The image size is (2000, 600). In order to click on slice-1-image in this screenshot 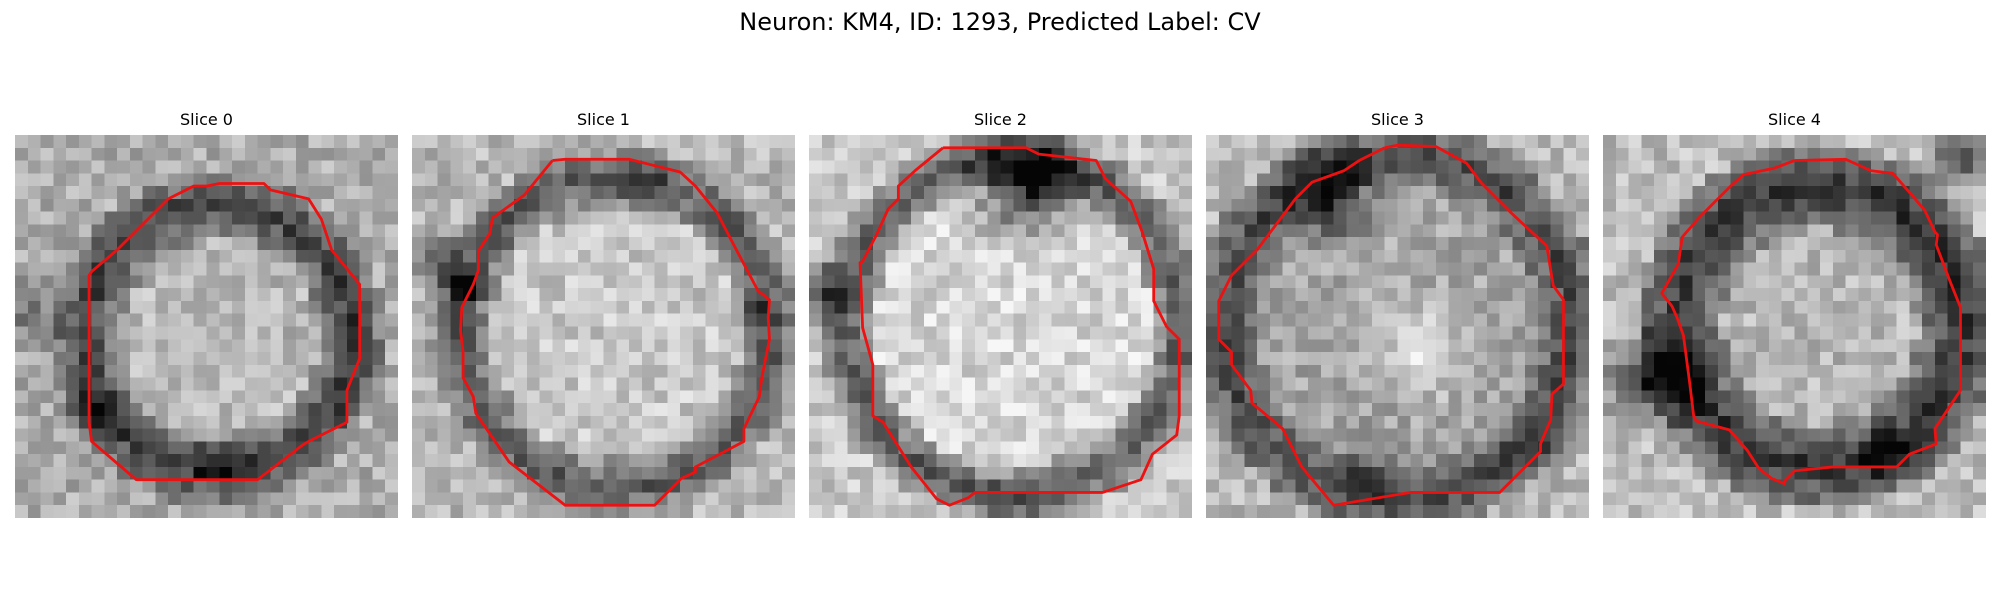, I will do `click(603, 326)`.